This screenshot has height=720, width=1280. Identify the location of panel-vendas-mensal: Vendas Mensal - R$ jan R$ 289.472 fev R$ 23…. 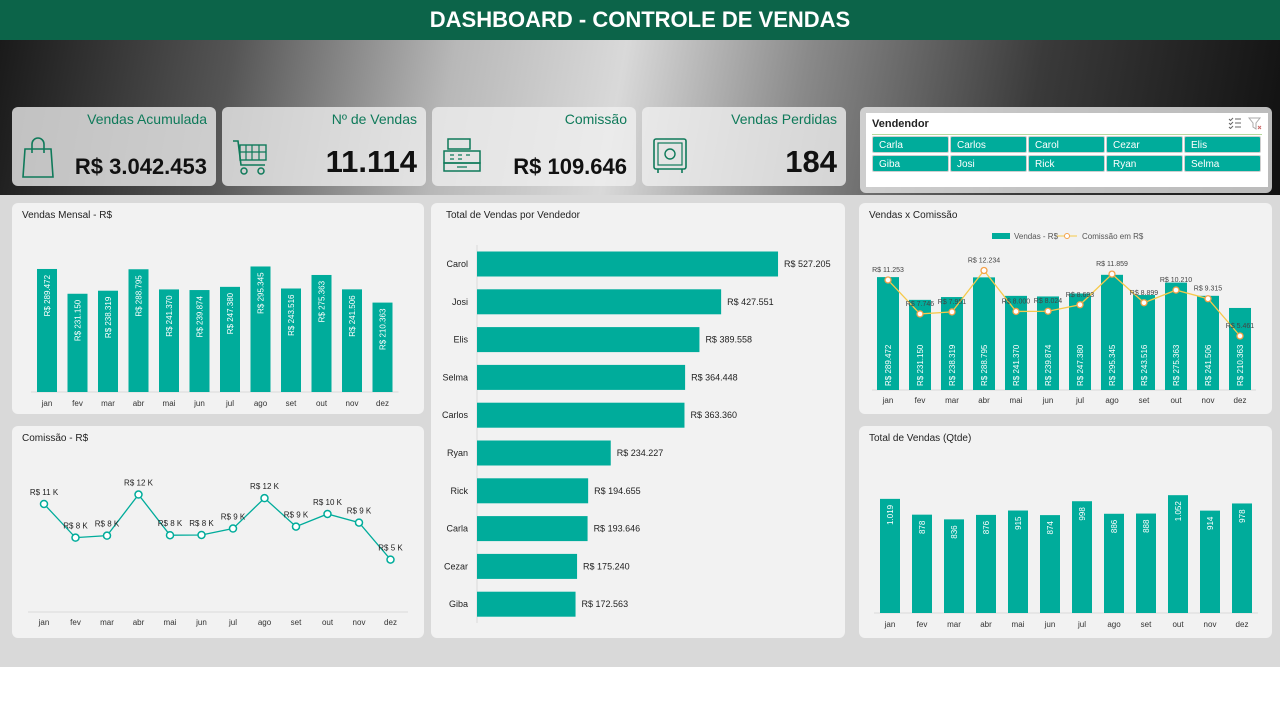
(218, 308).